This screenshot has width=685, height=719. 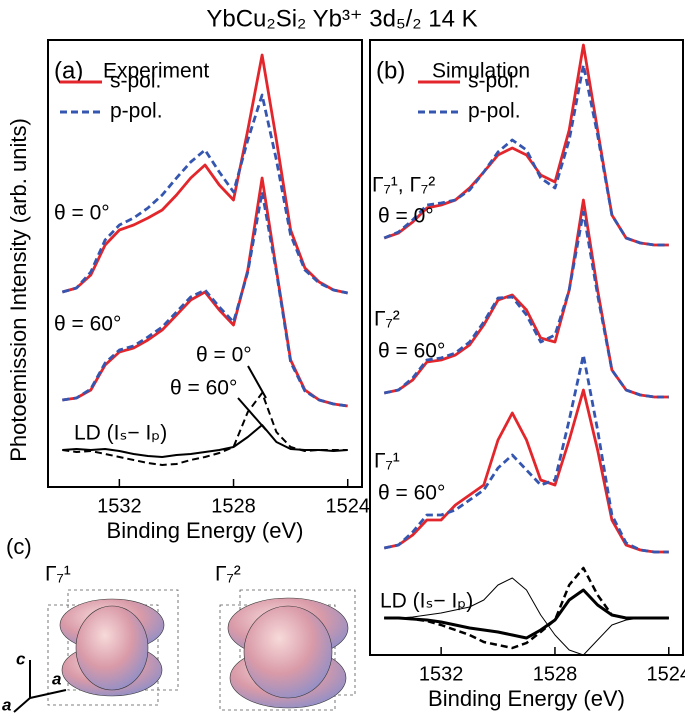 I want to click on annotation: Γ₇², so click(x=387, y=319).